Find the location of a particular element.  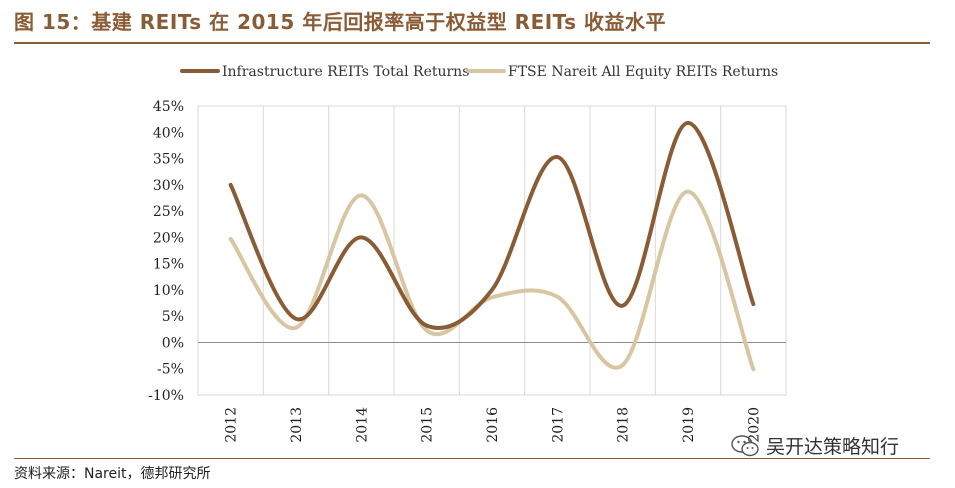

x-tick-label: 2012 is located at coordinates (232, 425).